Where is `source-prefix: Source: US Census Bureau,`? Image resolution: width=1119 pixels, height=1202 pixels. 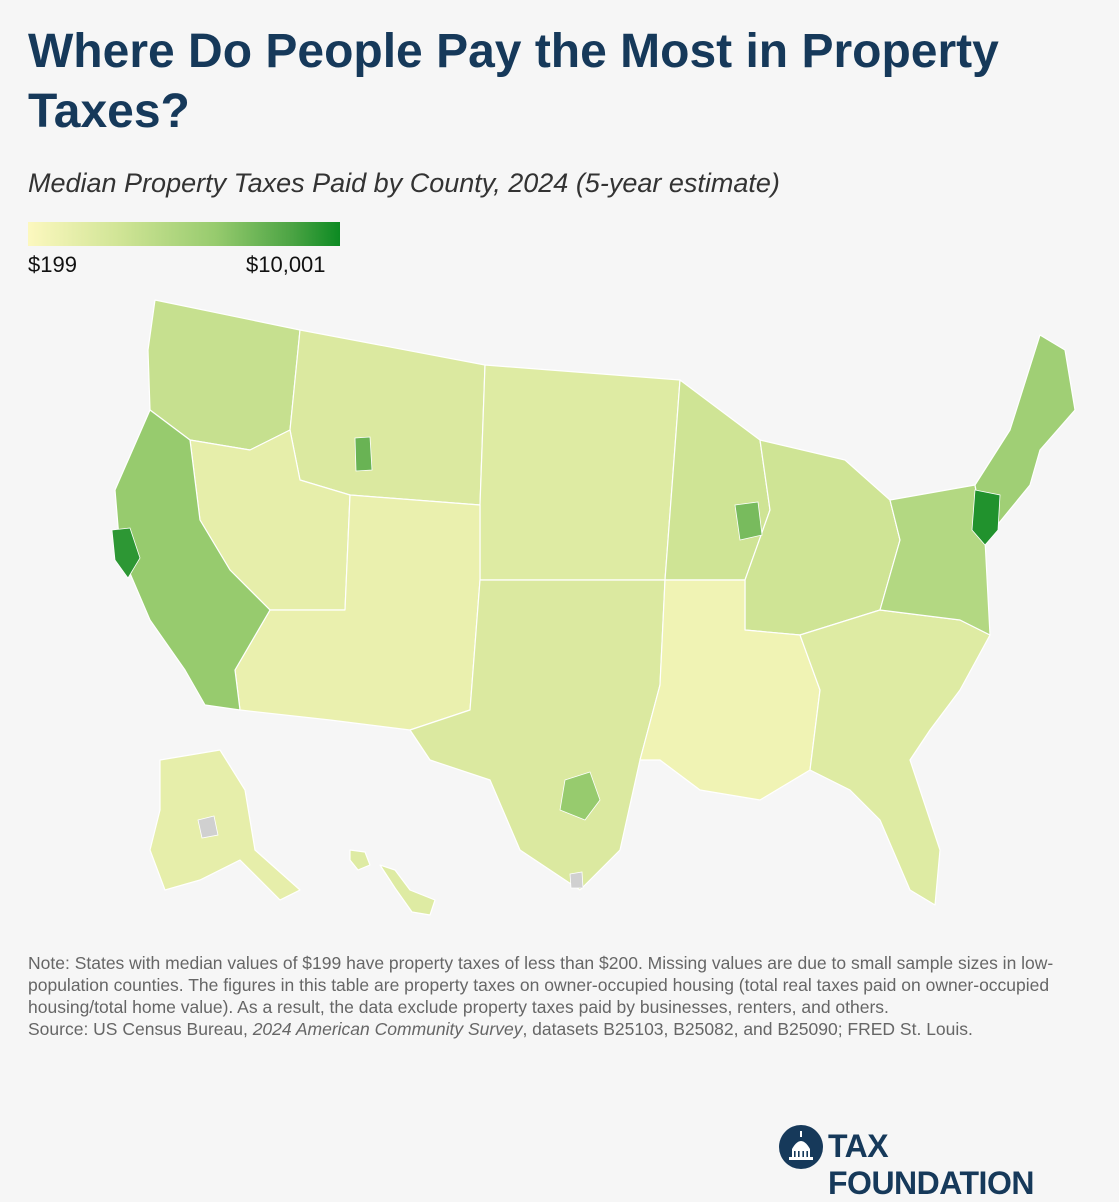 source-prefix: Source: US Census Bureau, is located at coordinates (140, 1029).